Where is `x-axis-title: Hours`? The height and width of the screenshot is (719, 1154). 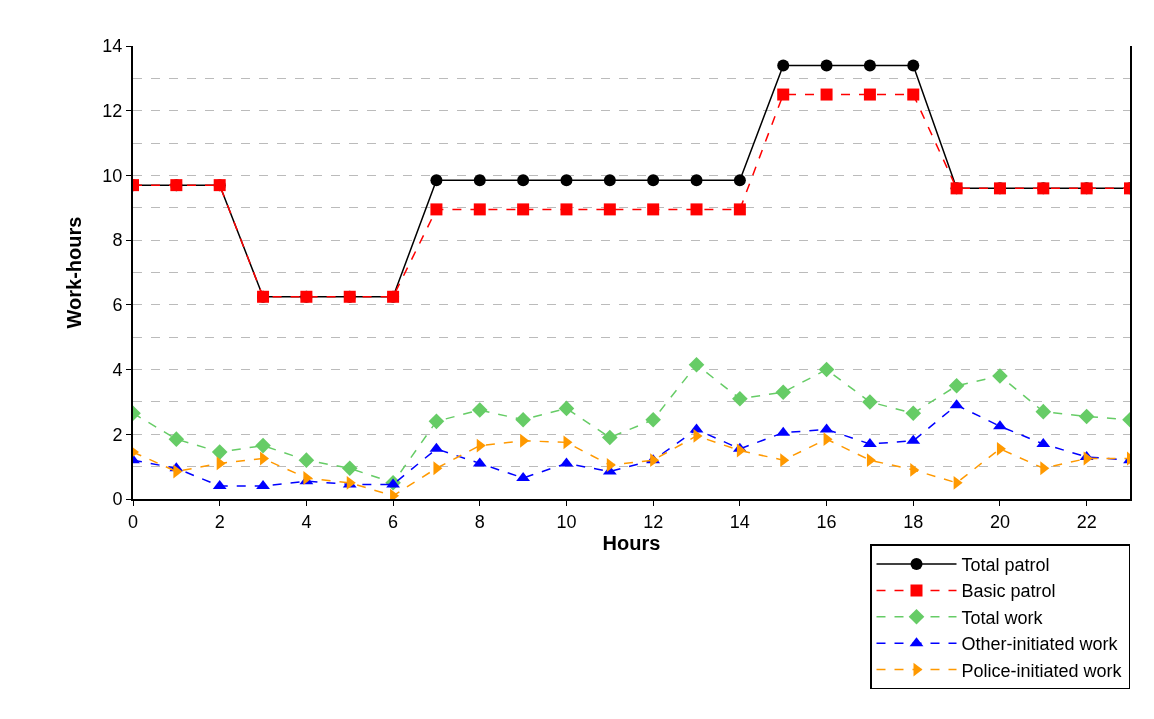 x-axis-title: Hours is located at coordinates (631, 542).